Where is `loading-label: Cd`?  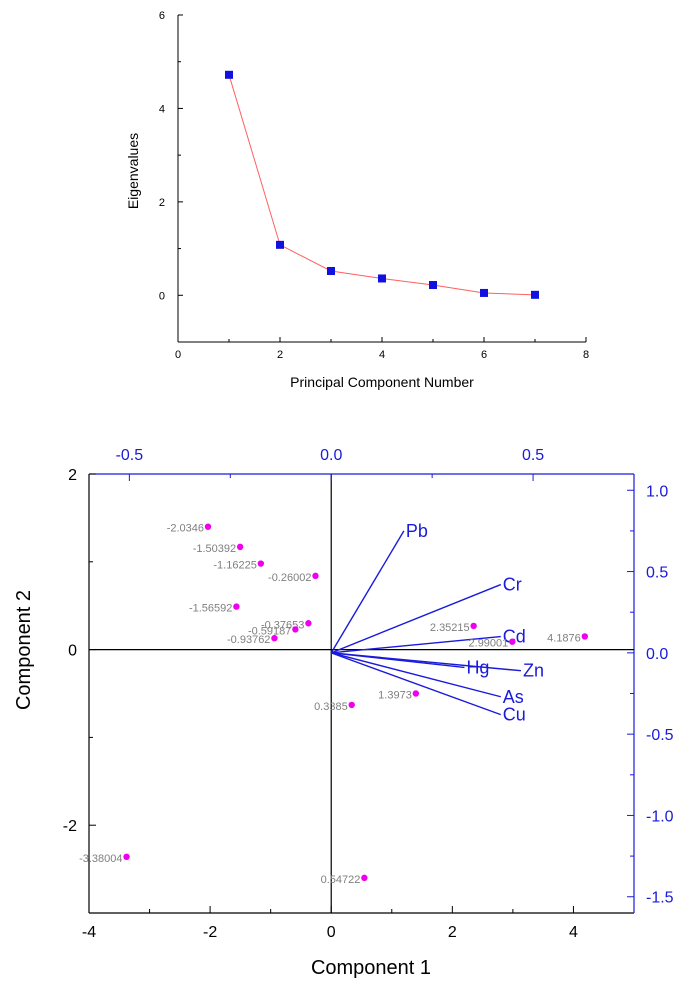 loading-label: Cd is located at coordinates (514, 637).